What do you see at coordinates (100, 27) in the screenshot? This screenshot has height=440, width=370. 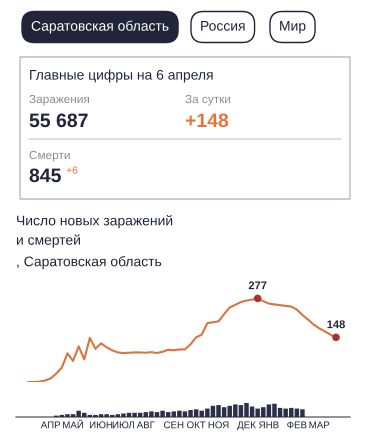 I see `text: Саратовская область` at bounding box center [100, 27].